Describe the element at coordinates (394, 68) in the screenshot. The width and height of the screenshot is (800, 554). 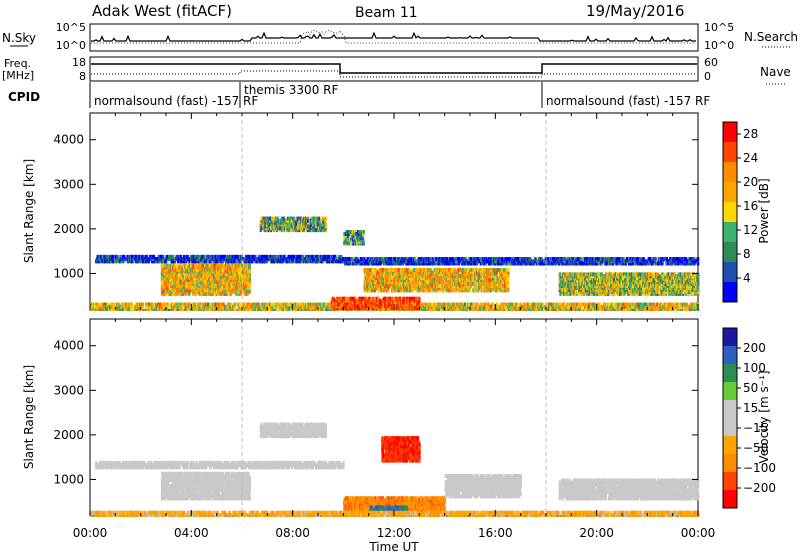
I see `freq-trace` at that location.